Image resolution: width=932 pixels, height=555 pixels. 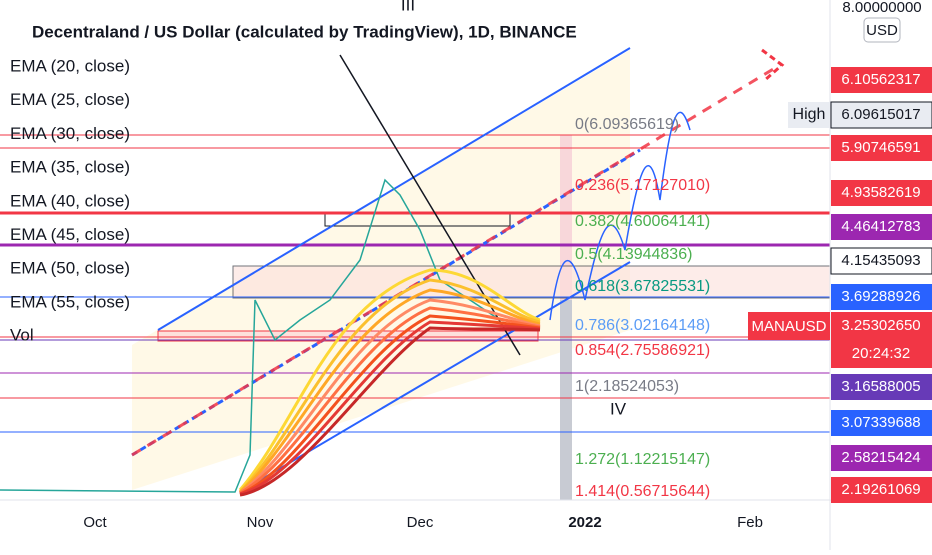 What do you see at coordinates (642, 221) in the screenshot?
I see `fib-label: 0.382(4.60064141)` at bounding box center [642, 221].